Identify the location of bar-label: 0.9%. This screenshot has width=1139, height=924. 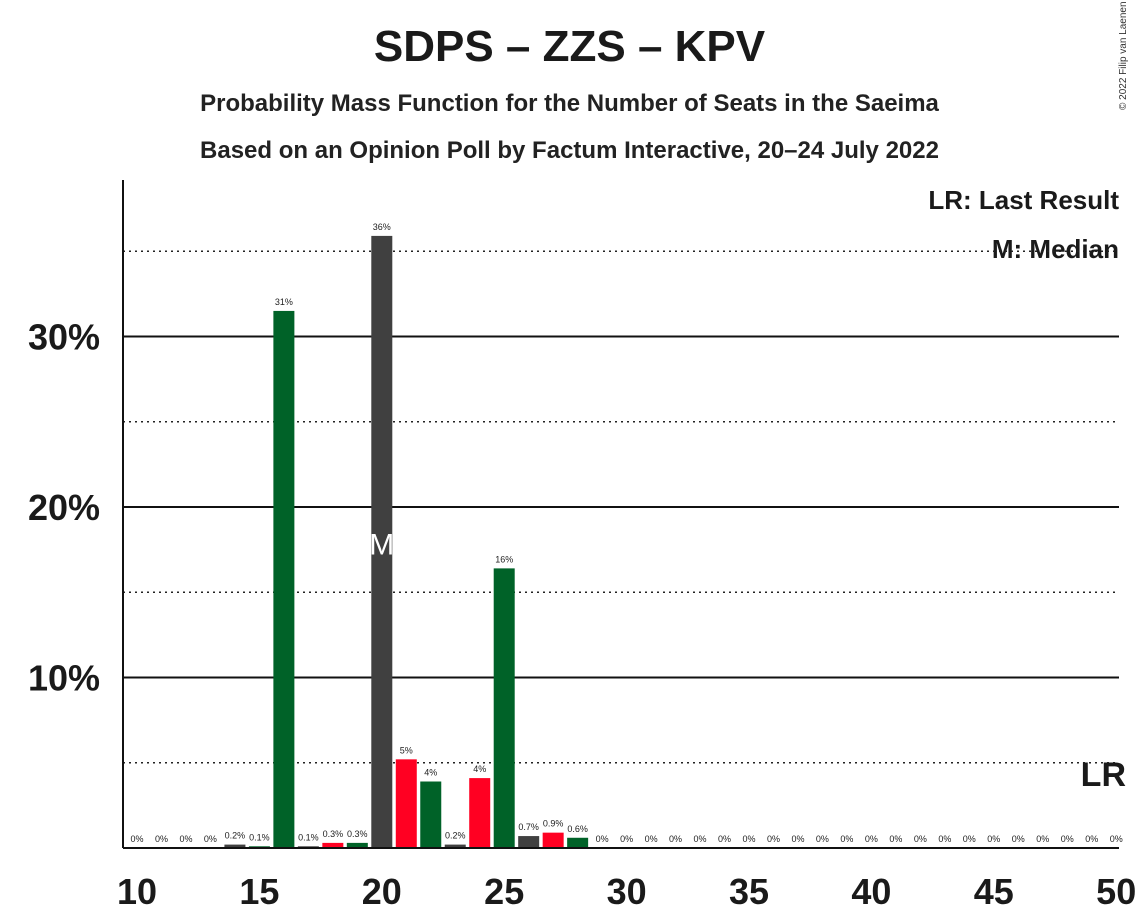
(553, 824).